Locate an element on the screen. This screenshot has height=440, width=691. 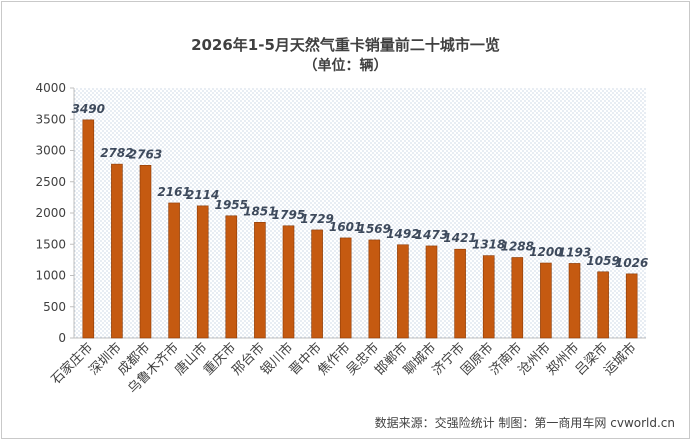
data-label: 2114 is located at coordinates (202, 195).